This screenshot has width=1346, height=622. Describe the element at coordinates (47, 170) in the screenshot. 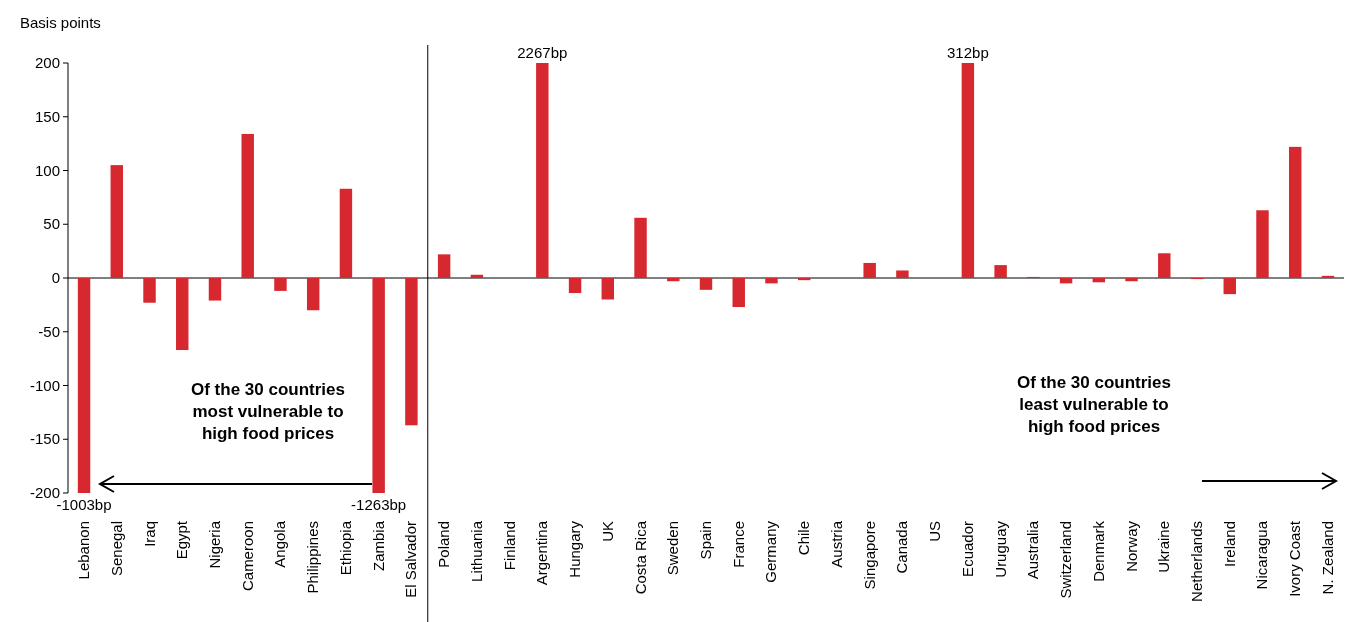

I see `y-tick-label: 100` at that location.